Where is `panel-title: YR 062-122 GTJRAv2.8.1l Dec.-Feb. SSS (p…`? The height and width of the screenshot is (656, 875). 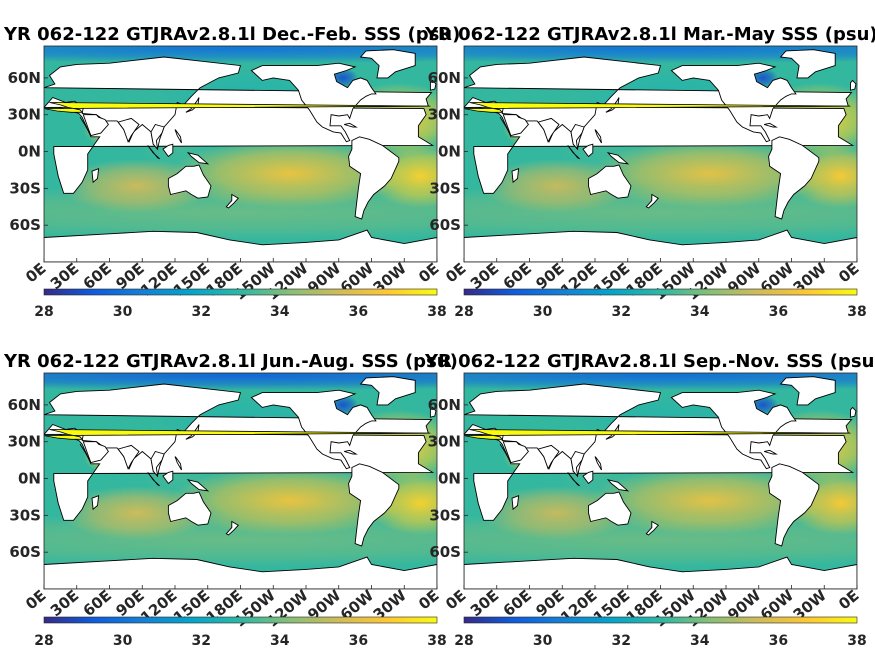
panel-title: YR 062-122 GTJRAv2.8.1l Dec.-Feb. SSS (p… is located at coordinates (231, 34).